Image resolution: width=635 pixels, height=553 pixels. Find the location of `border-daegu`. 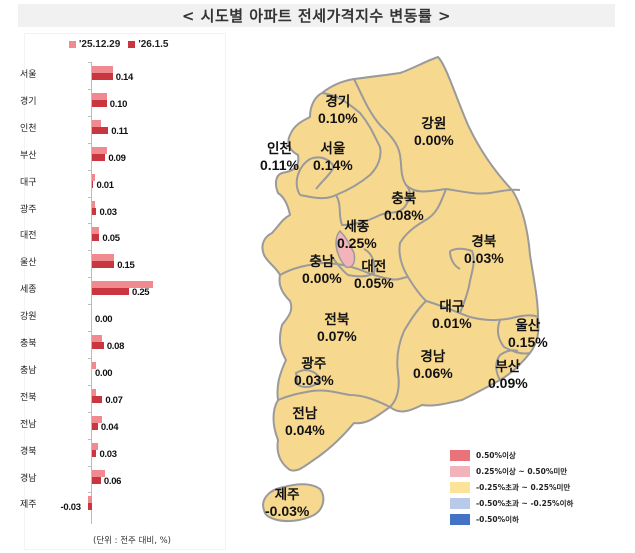

border-daegu is located at coordinates (462, 280).